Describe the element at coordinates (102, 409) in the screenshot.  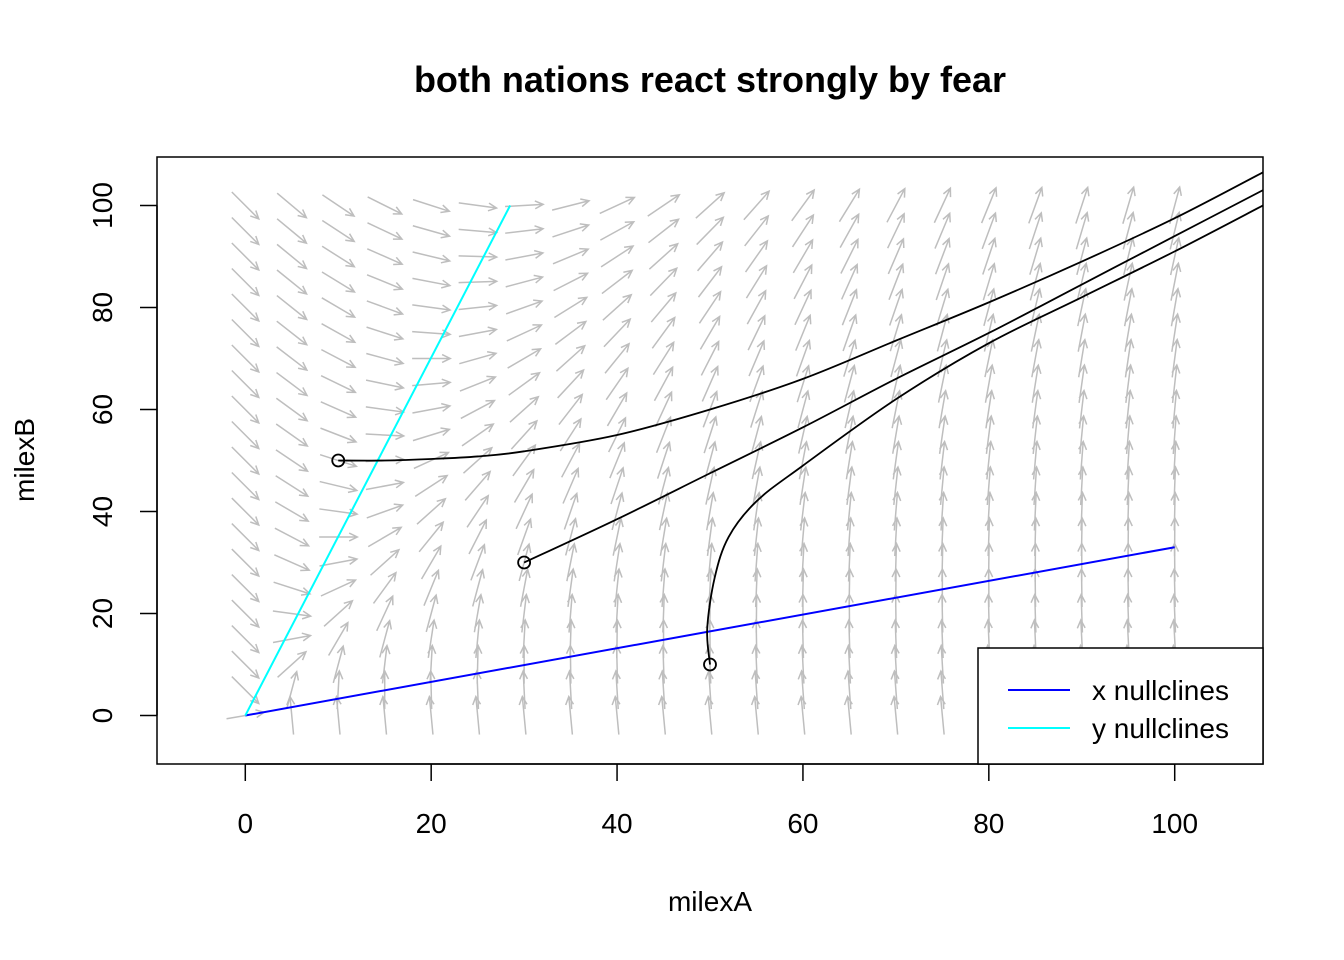
I see `y-tick-label: 60` at that location.